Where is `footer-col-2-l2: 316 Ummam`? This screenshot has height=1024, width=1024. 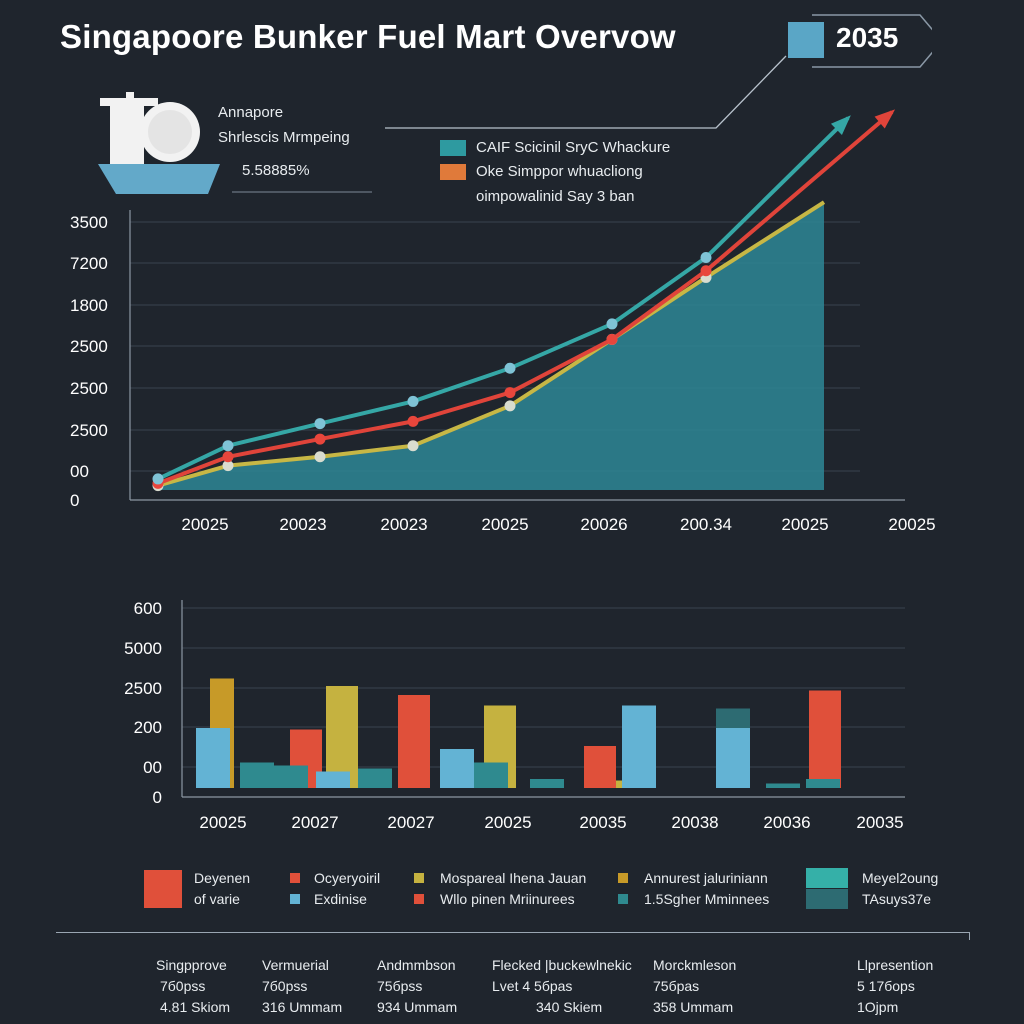
footer-col-2-l2: 316 Ummam is located at coordinates (302, 1007).